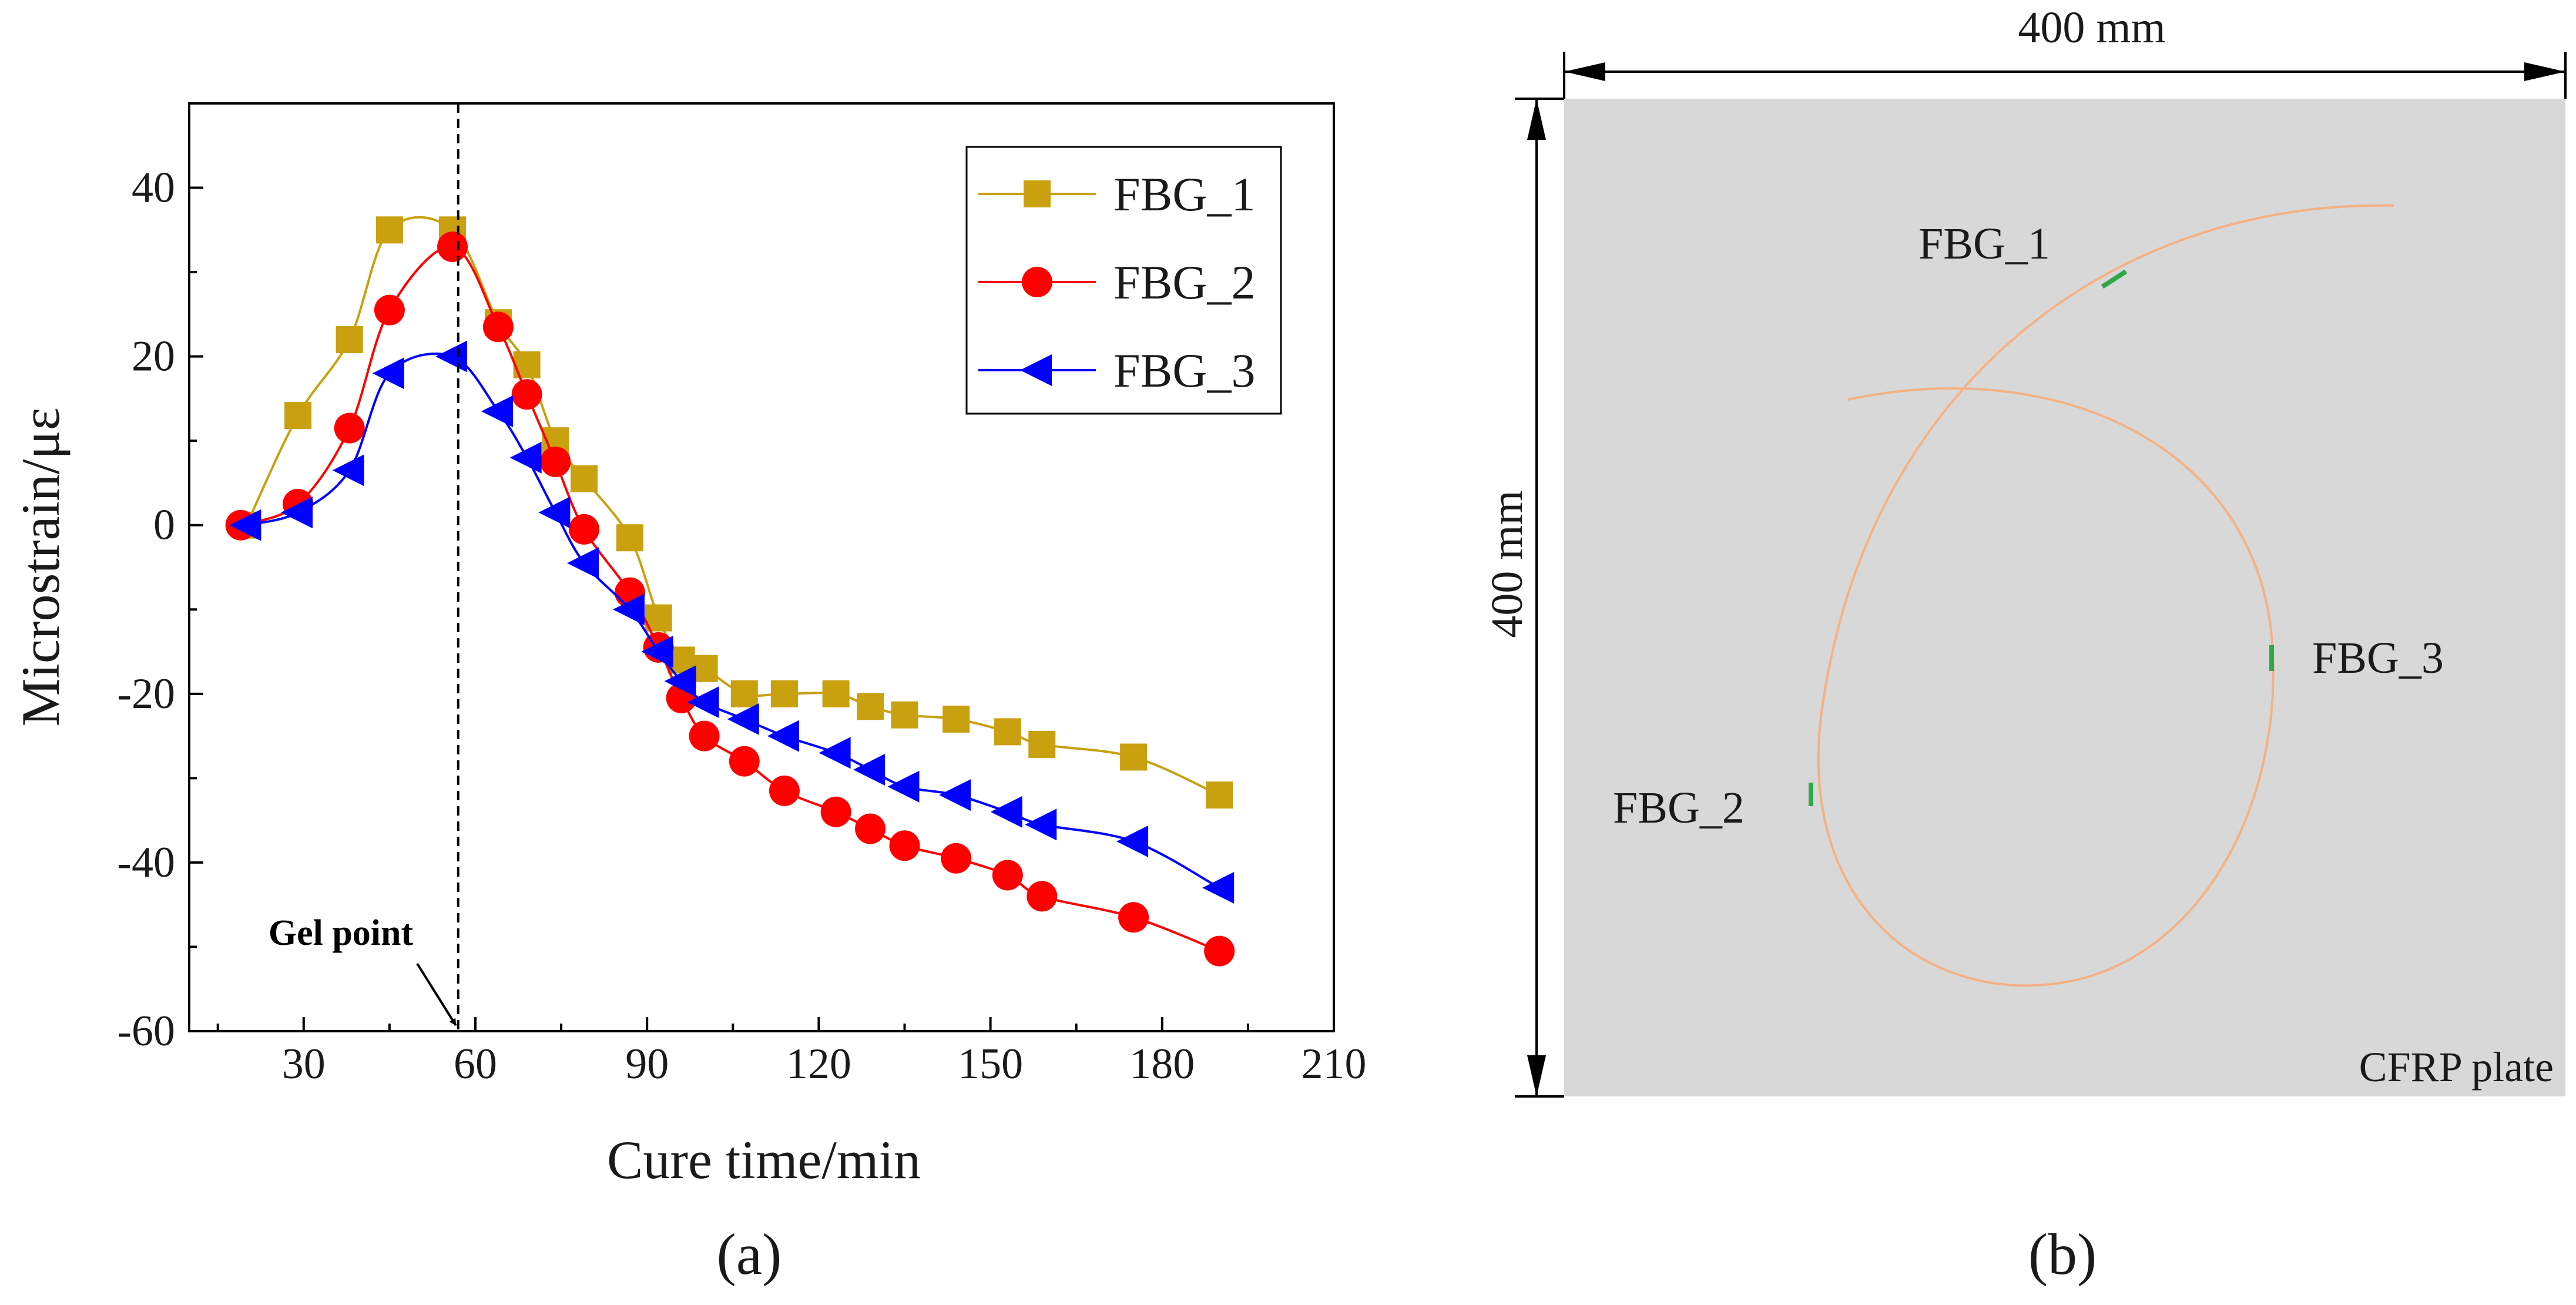 The height and width of the screenshot is (1305, 2576). Describe the element at coordinates (2115, 279) in the screenshot. I see `fbg-1-sensor` at that location.